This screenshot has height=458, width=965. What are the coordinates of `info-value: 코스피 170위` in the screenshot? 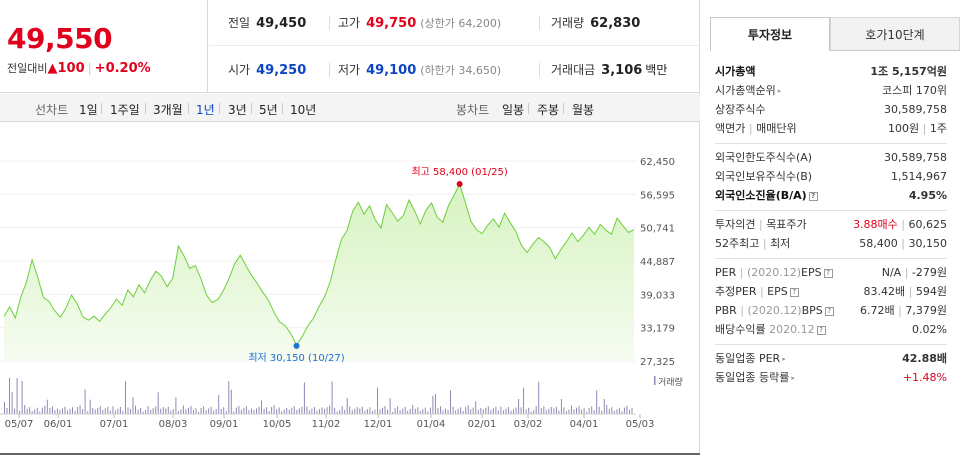 It's located at (914, 90).